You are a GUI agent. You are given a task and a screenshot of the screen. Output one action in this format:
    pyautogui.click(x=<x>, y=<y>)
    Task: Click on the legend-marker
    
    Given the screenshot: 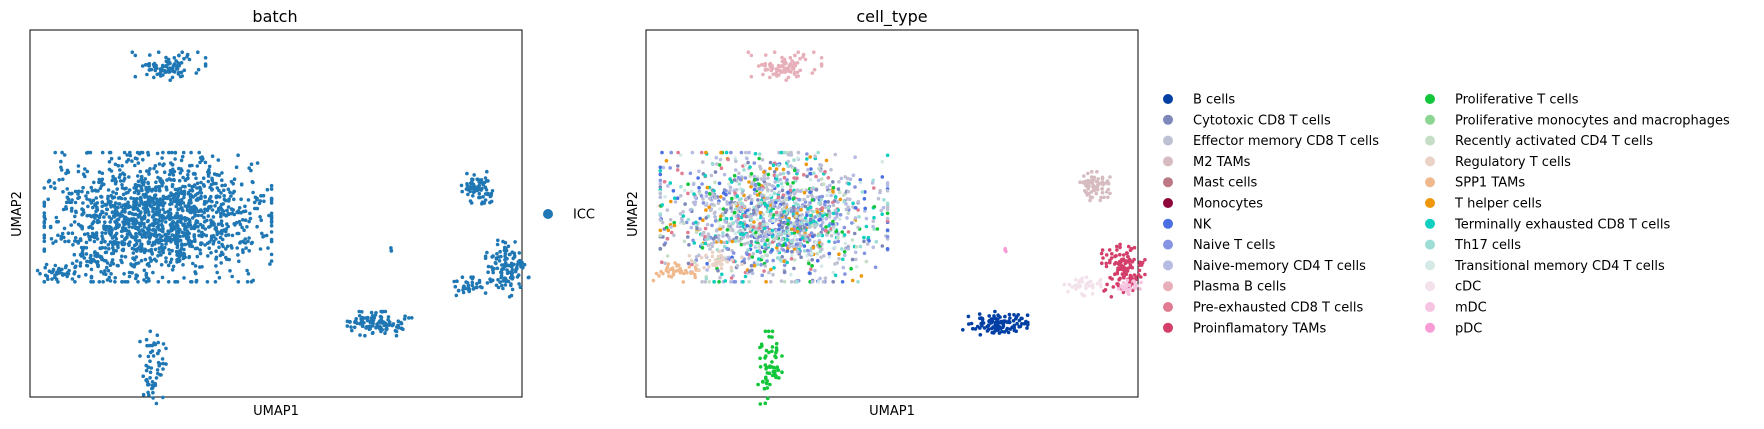 What is the action you would take?
    pyautogui.click(x=1430, y=182)
    